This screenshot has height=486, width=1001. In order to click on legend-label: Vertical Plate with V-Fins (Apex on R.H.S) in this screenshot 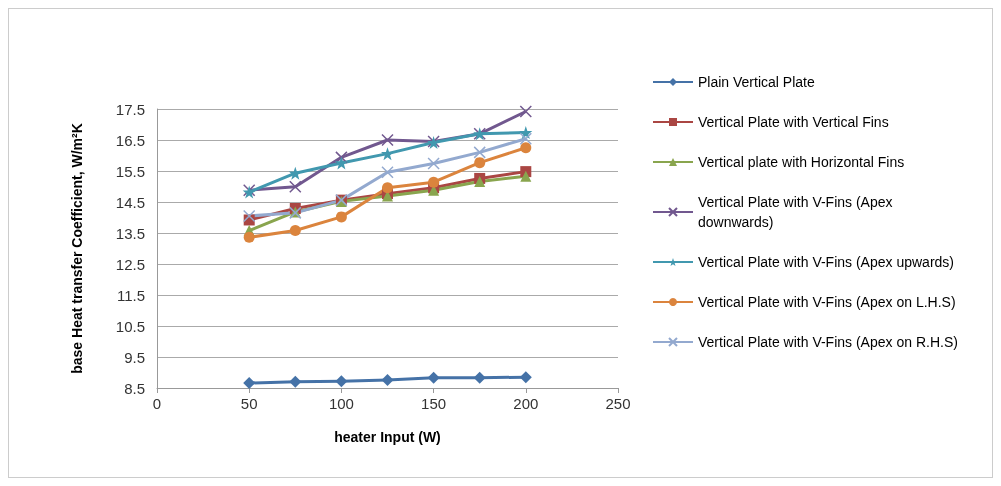, I will do `click(828, 342)`.